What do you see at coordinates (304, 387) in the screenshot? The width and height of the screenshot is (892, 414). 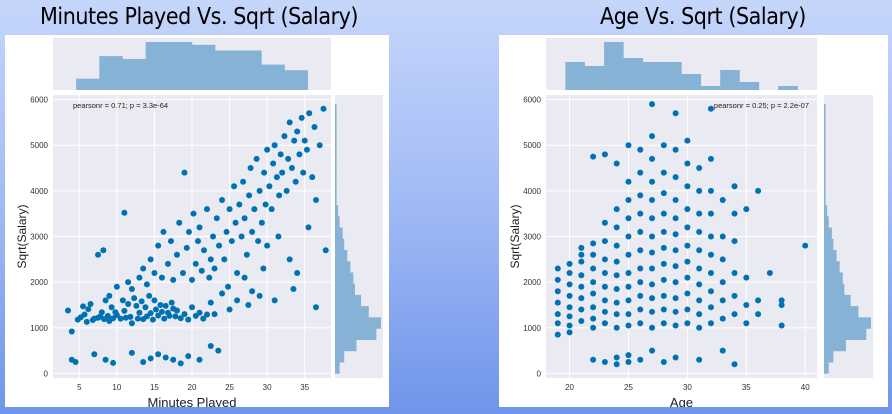 I see `x-tick-label: 35` at bounding box center [304, 387].